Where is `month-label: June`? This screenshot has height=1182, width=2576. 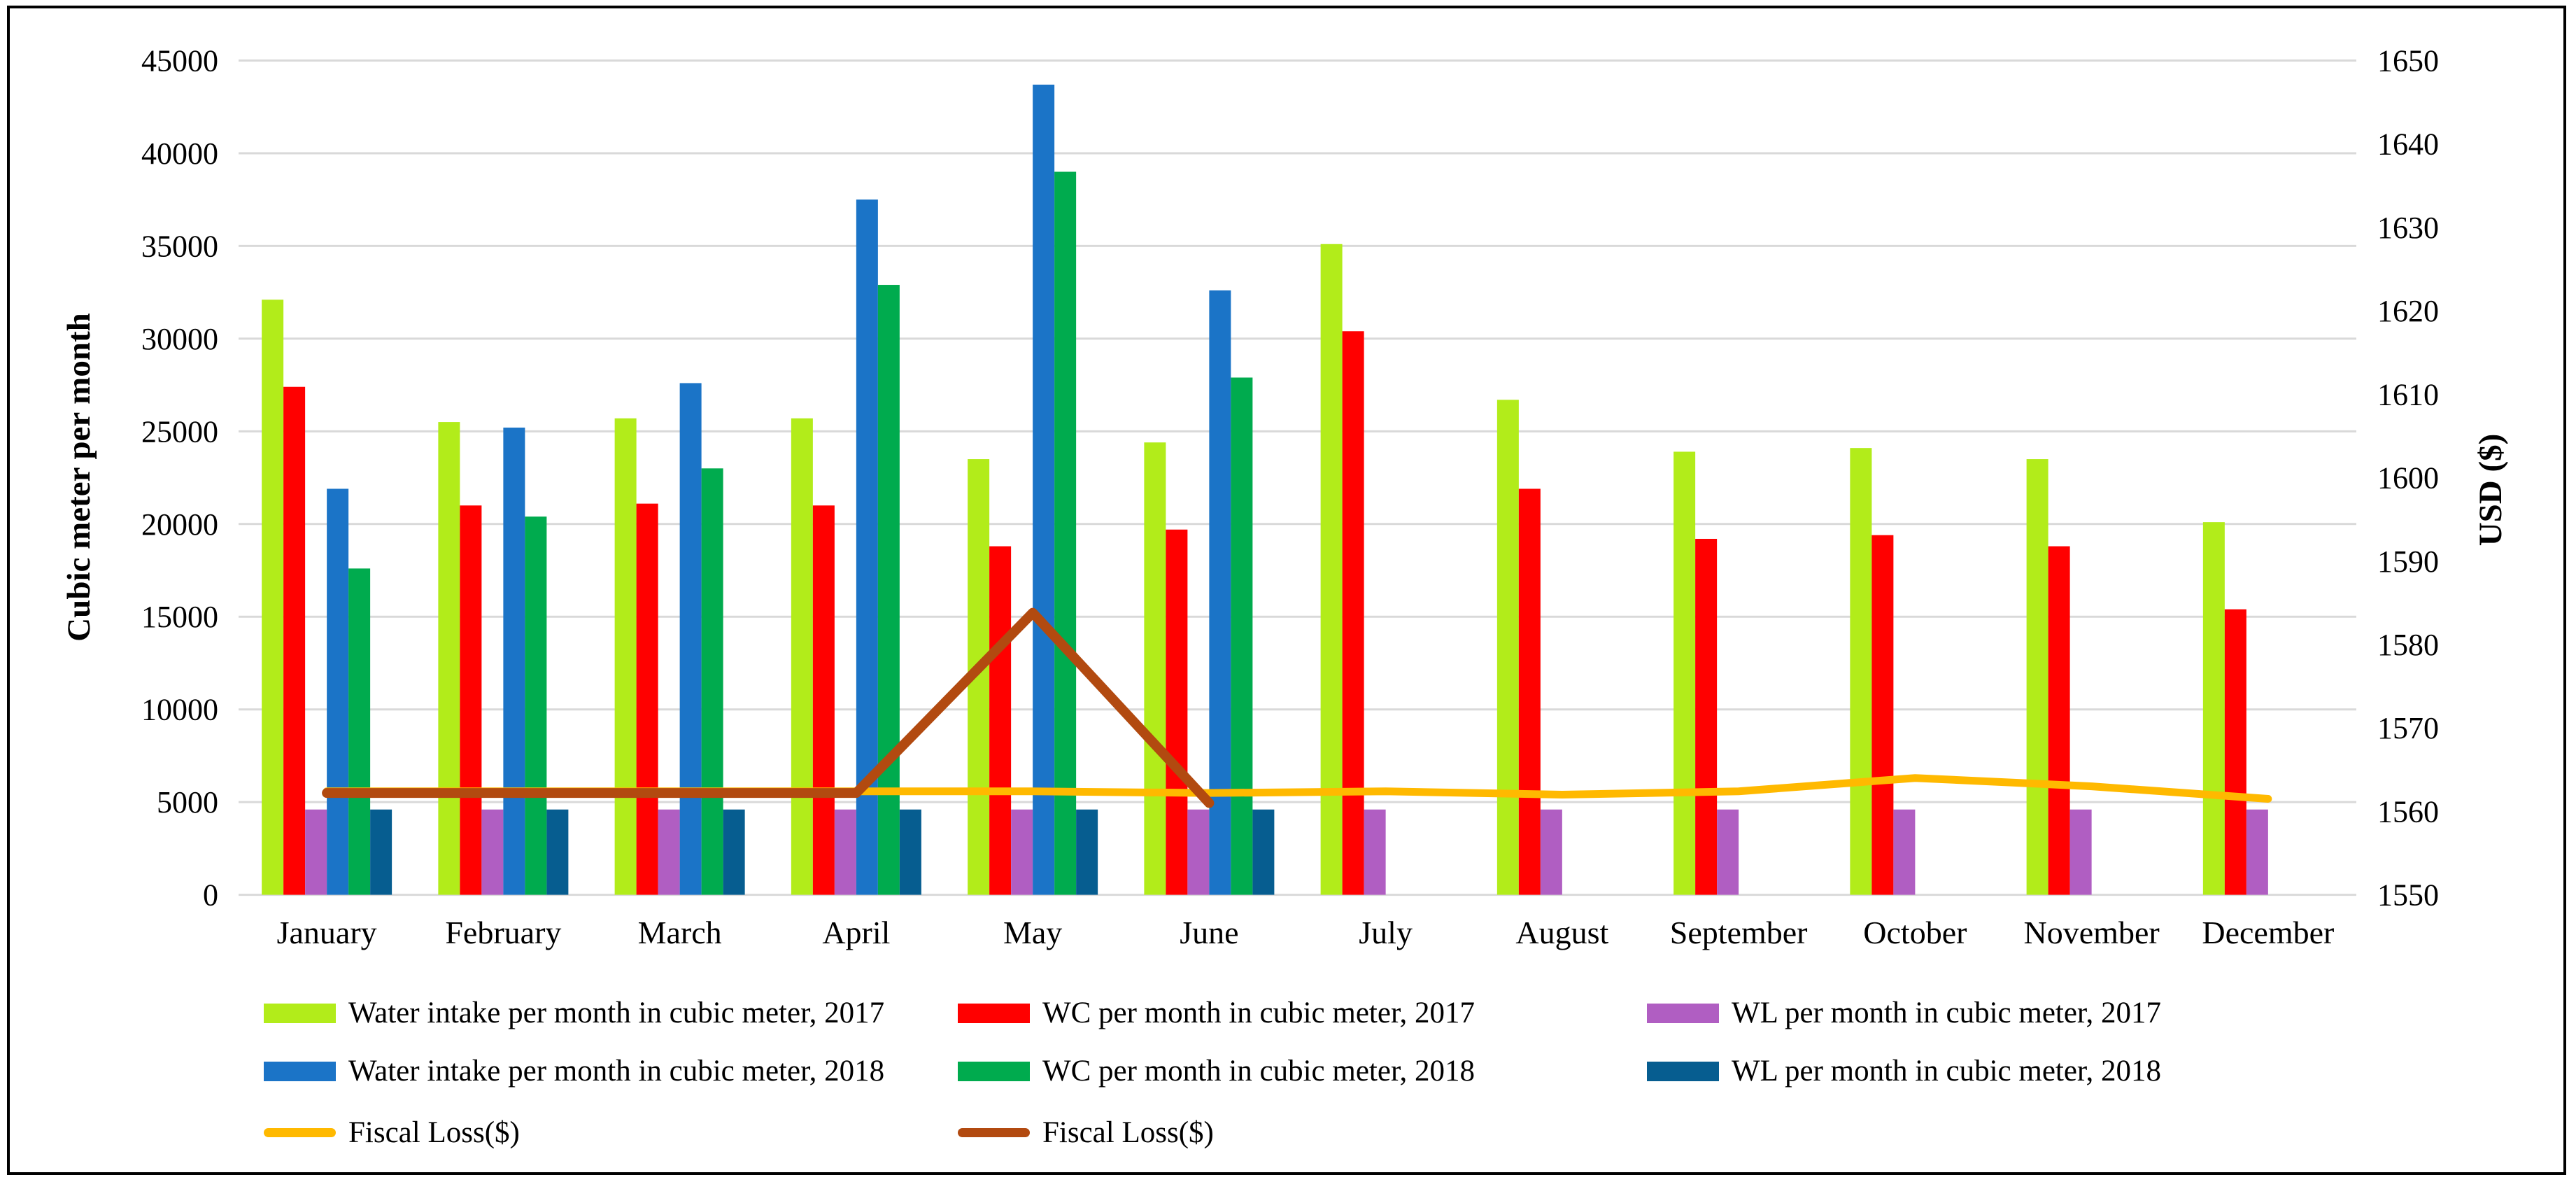
month-label: June is located at coordinates (1209, 933).